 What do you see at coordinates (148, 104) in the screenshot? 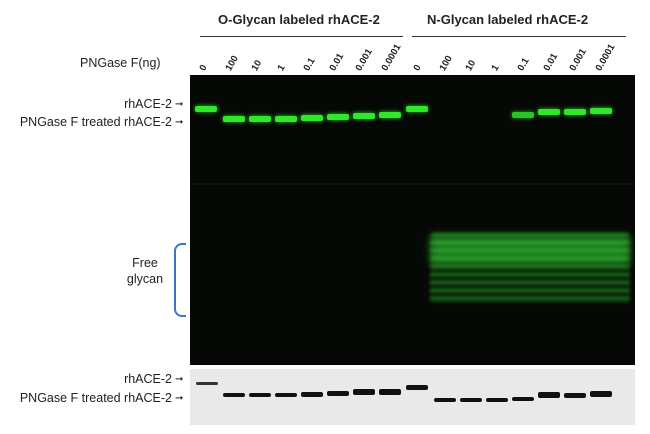
I see `rhace2-label: rhACE-2` at bounding box center [148, 104].